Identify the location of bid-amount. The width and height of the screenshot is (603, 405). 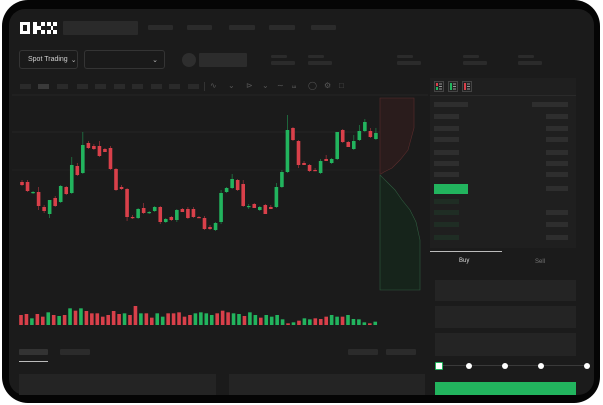
(557, 224).